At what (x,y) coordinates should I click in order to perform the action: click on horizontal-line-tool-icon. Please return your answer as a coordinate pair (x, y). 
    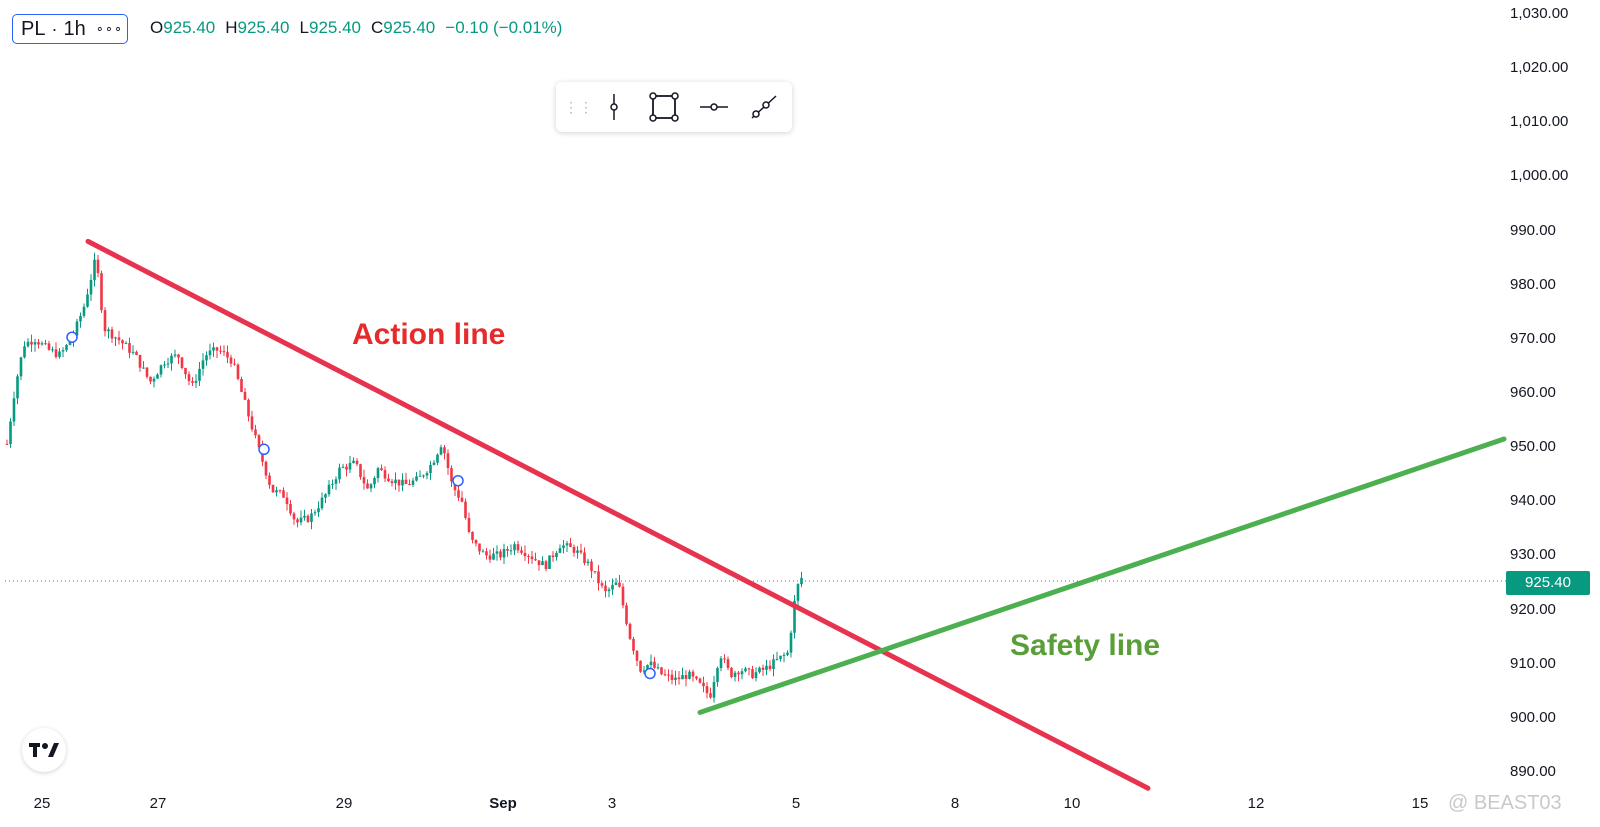
    Looking at the image, I should click on (714, 107).